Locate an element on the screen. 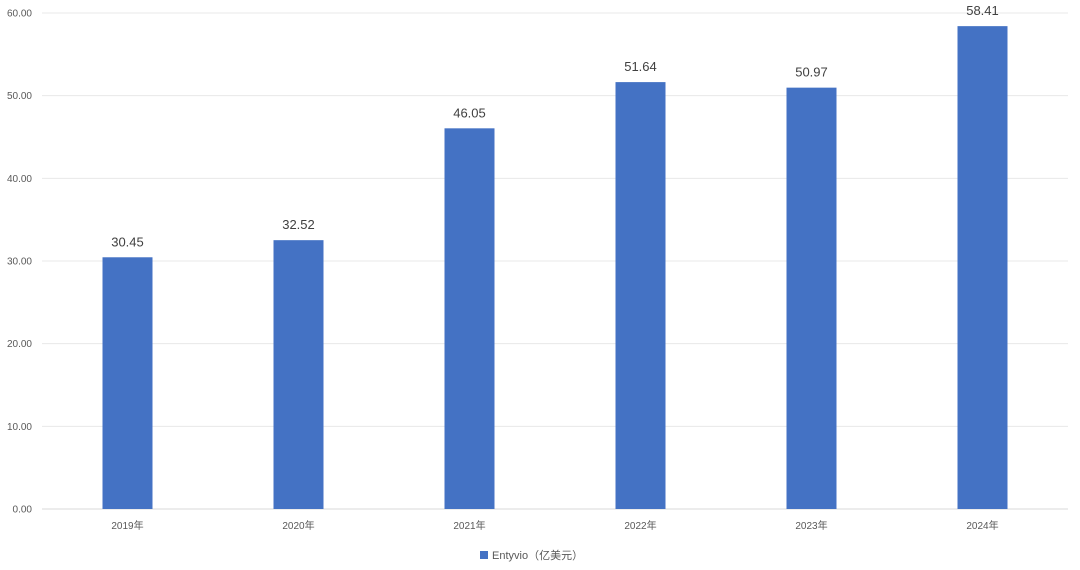 The width and height of the screenshot is (1080, 570). x-axis-ticks: 2019年 2020年 2021年 2022年 2023年 2024年 is located at coordinates (554, 525).